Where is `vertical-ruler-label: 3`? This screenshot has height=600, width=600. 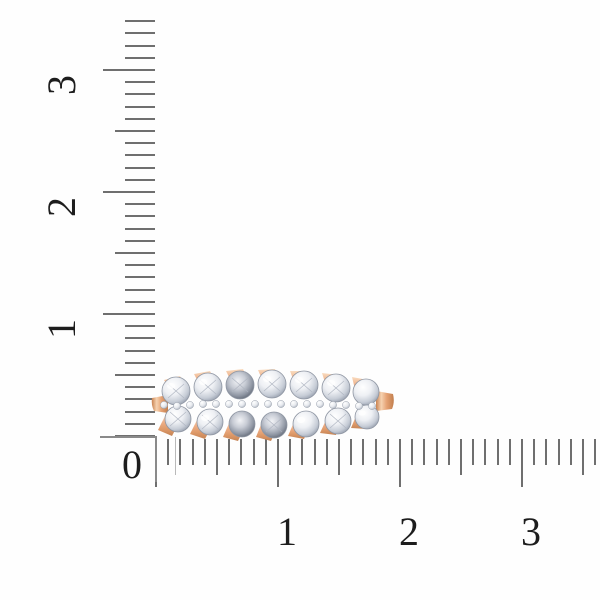
vertical-ruler-label: 3 is located at coordinates (61, 85).